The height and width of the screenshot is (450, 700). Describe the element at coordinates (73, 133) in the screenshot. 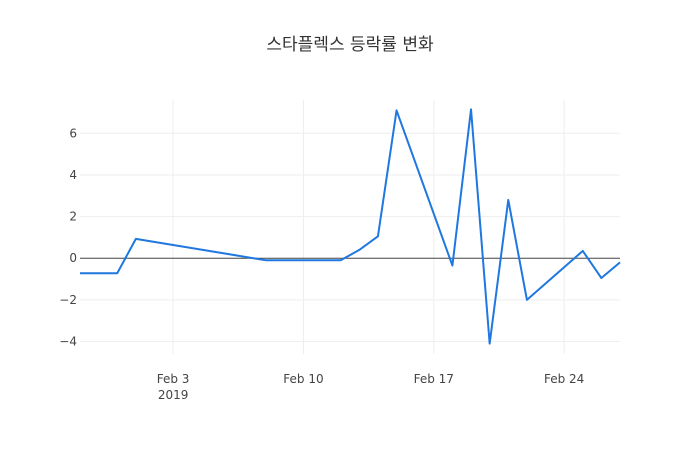

I see `y-tick-label: 6` at that location.